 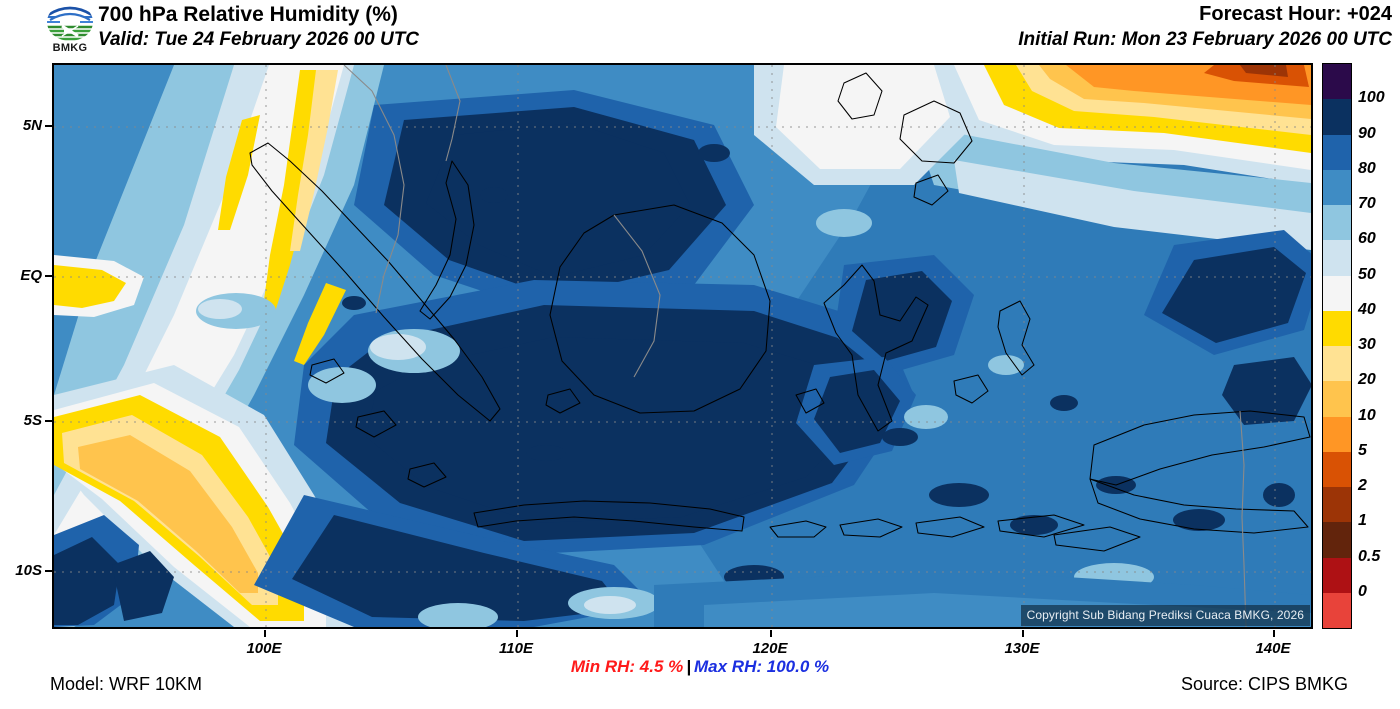 What do you see at coordinates (1264, 684) in the screenshot?
I see `source-label: Source: CIPS BMKG` at bounding box center [1264, 684].